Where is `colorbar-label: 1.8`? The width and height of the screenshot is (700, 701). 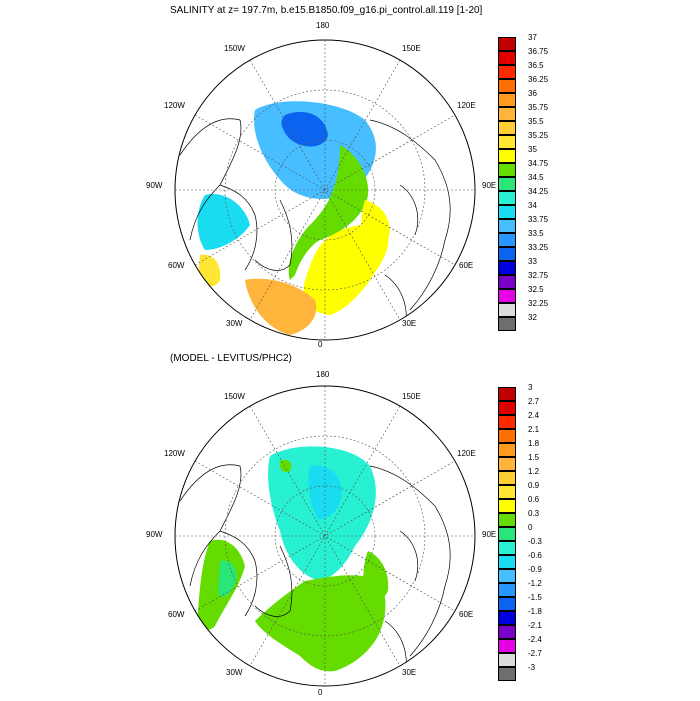
colorbar-label: 1.8 is located at coordinates (534, 443).